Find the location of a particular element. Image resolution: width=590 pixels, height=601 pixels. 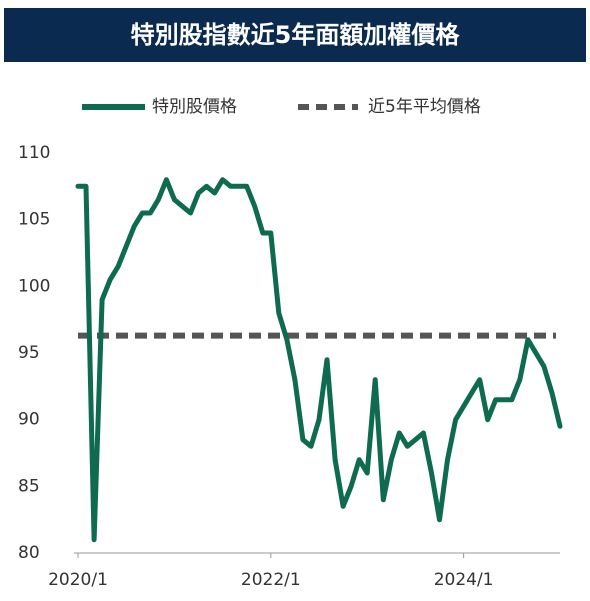

x-tick-label: 2022/1 is located at coordinates (271, 580).